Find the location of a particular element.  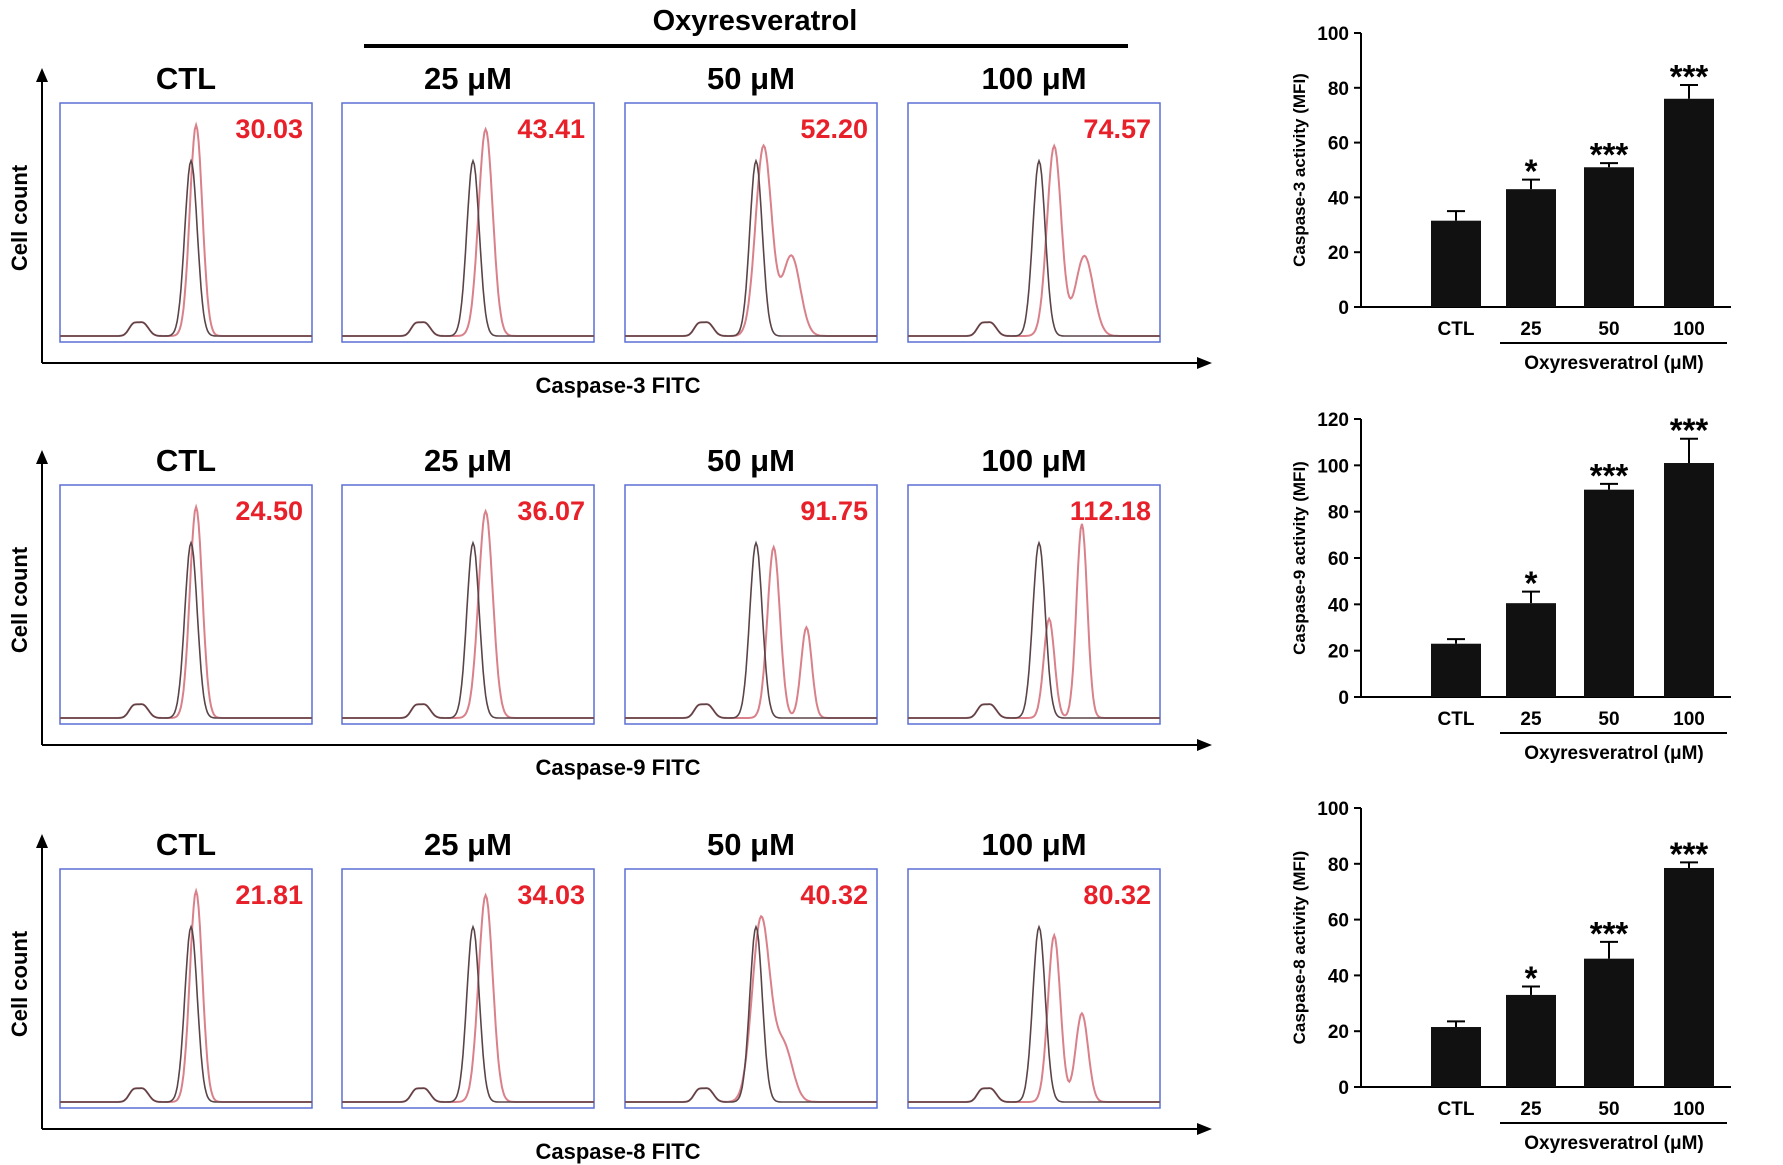

y-tick-label: 20 is located at coordinates (1338, 253).